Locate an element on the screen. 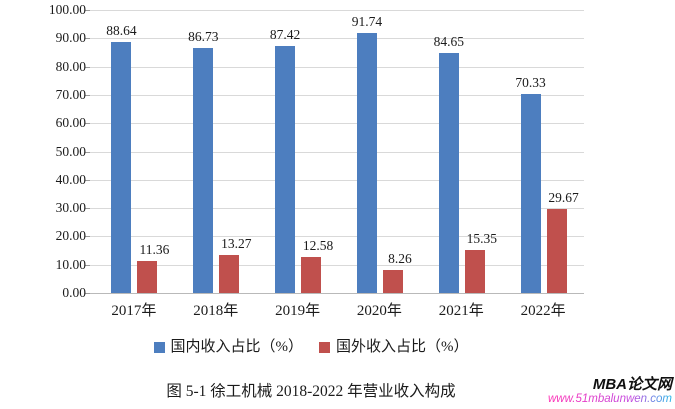 Image resolution: width=675 pixels, height=409 pixels. watermark-url: www.51mbalunwen.com is located at coordinates (609, 399).